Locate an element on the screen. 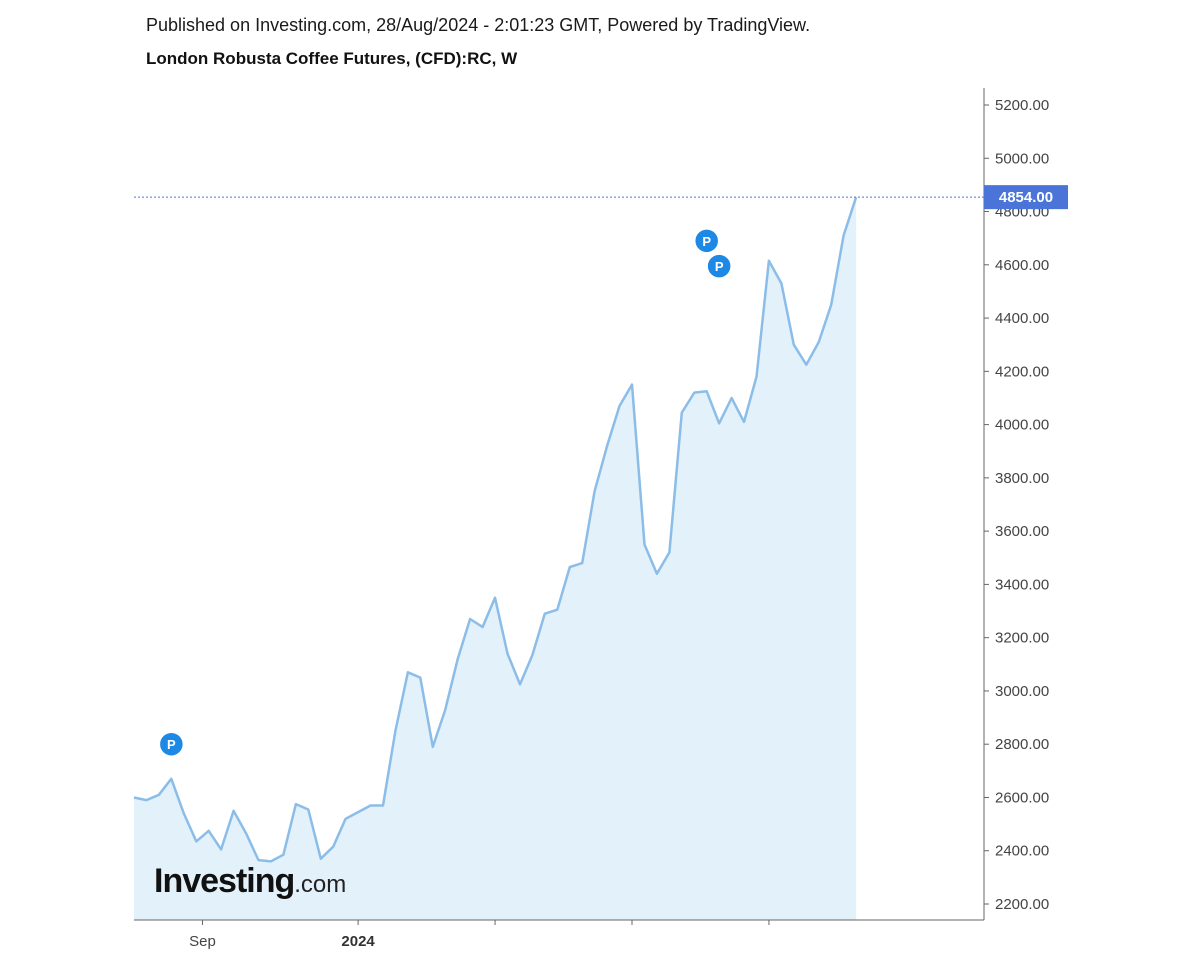 The height and width of the screenshot is (960, 1200). logo-text: Investing is located at coordinates (224, 881).